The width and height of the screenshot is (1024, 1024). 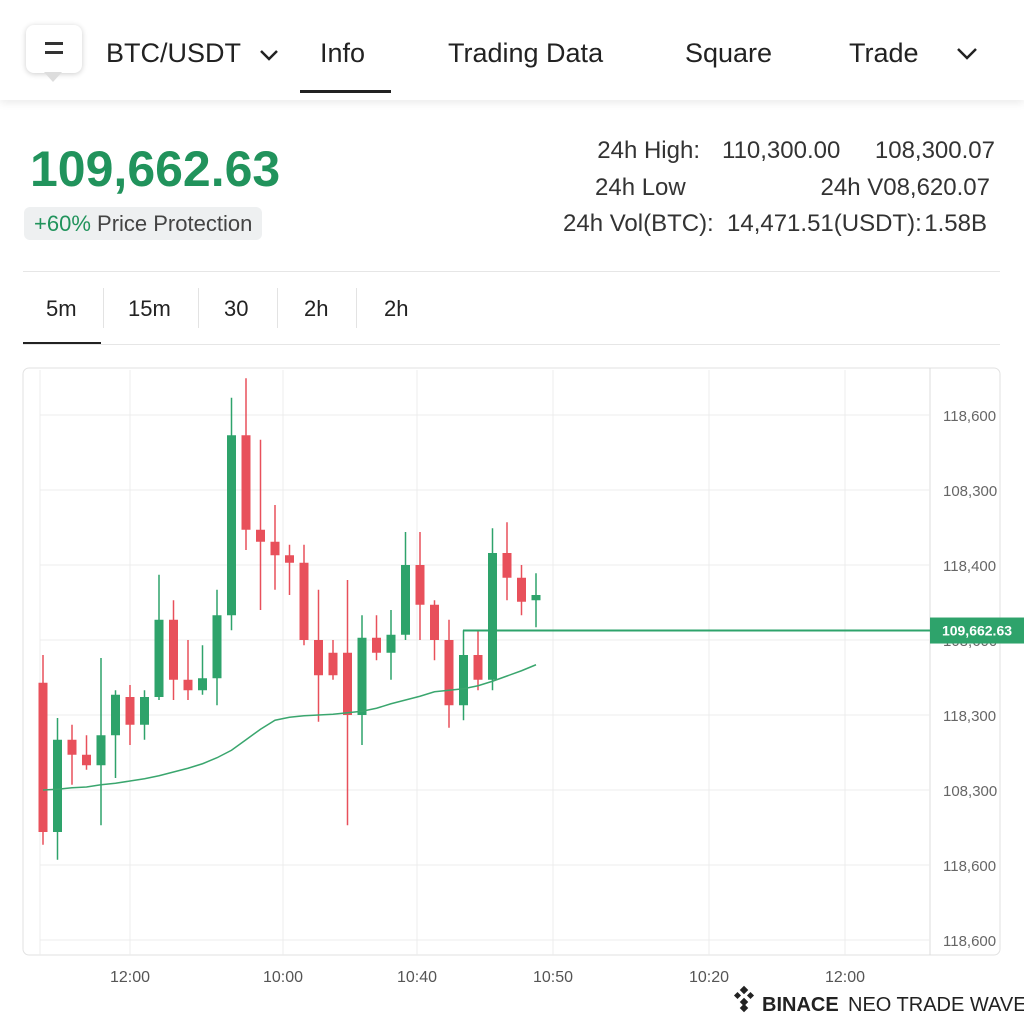 I want to click on interval-underline, so click(x=62, y=343).